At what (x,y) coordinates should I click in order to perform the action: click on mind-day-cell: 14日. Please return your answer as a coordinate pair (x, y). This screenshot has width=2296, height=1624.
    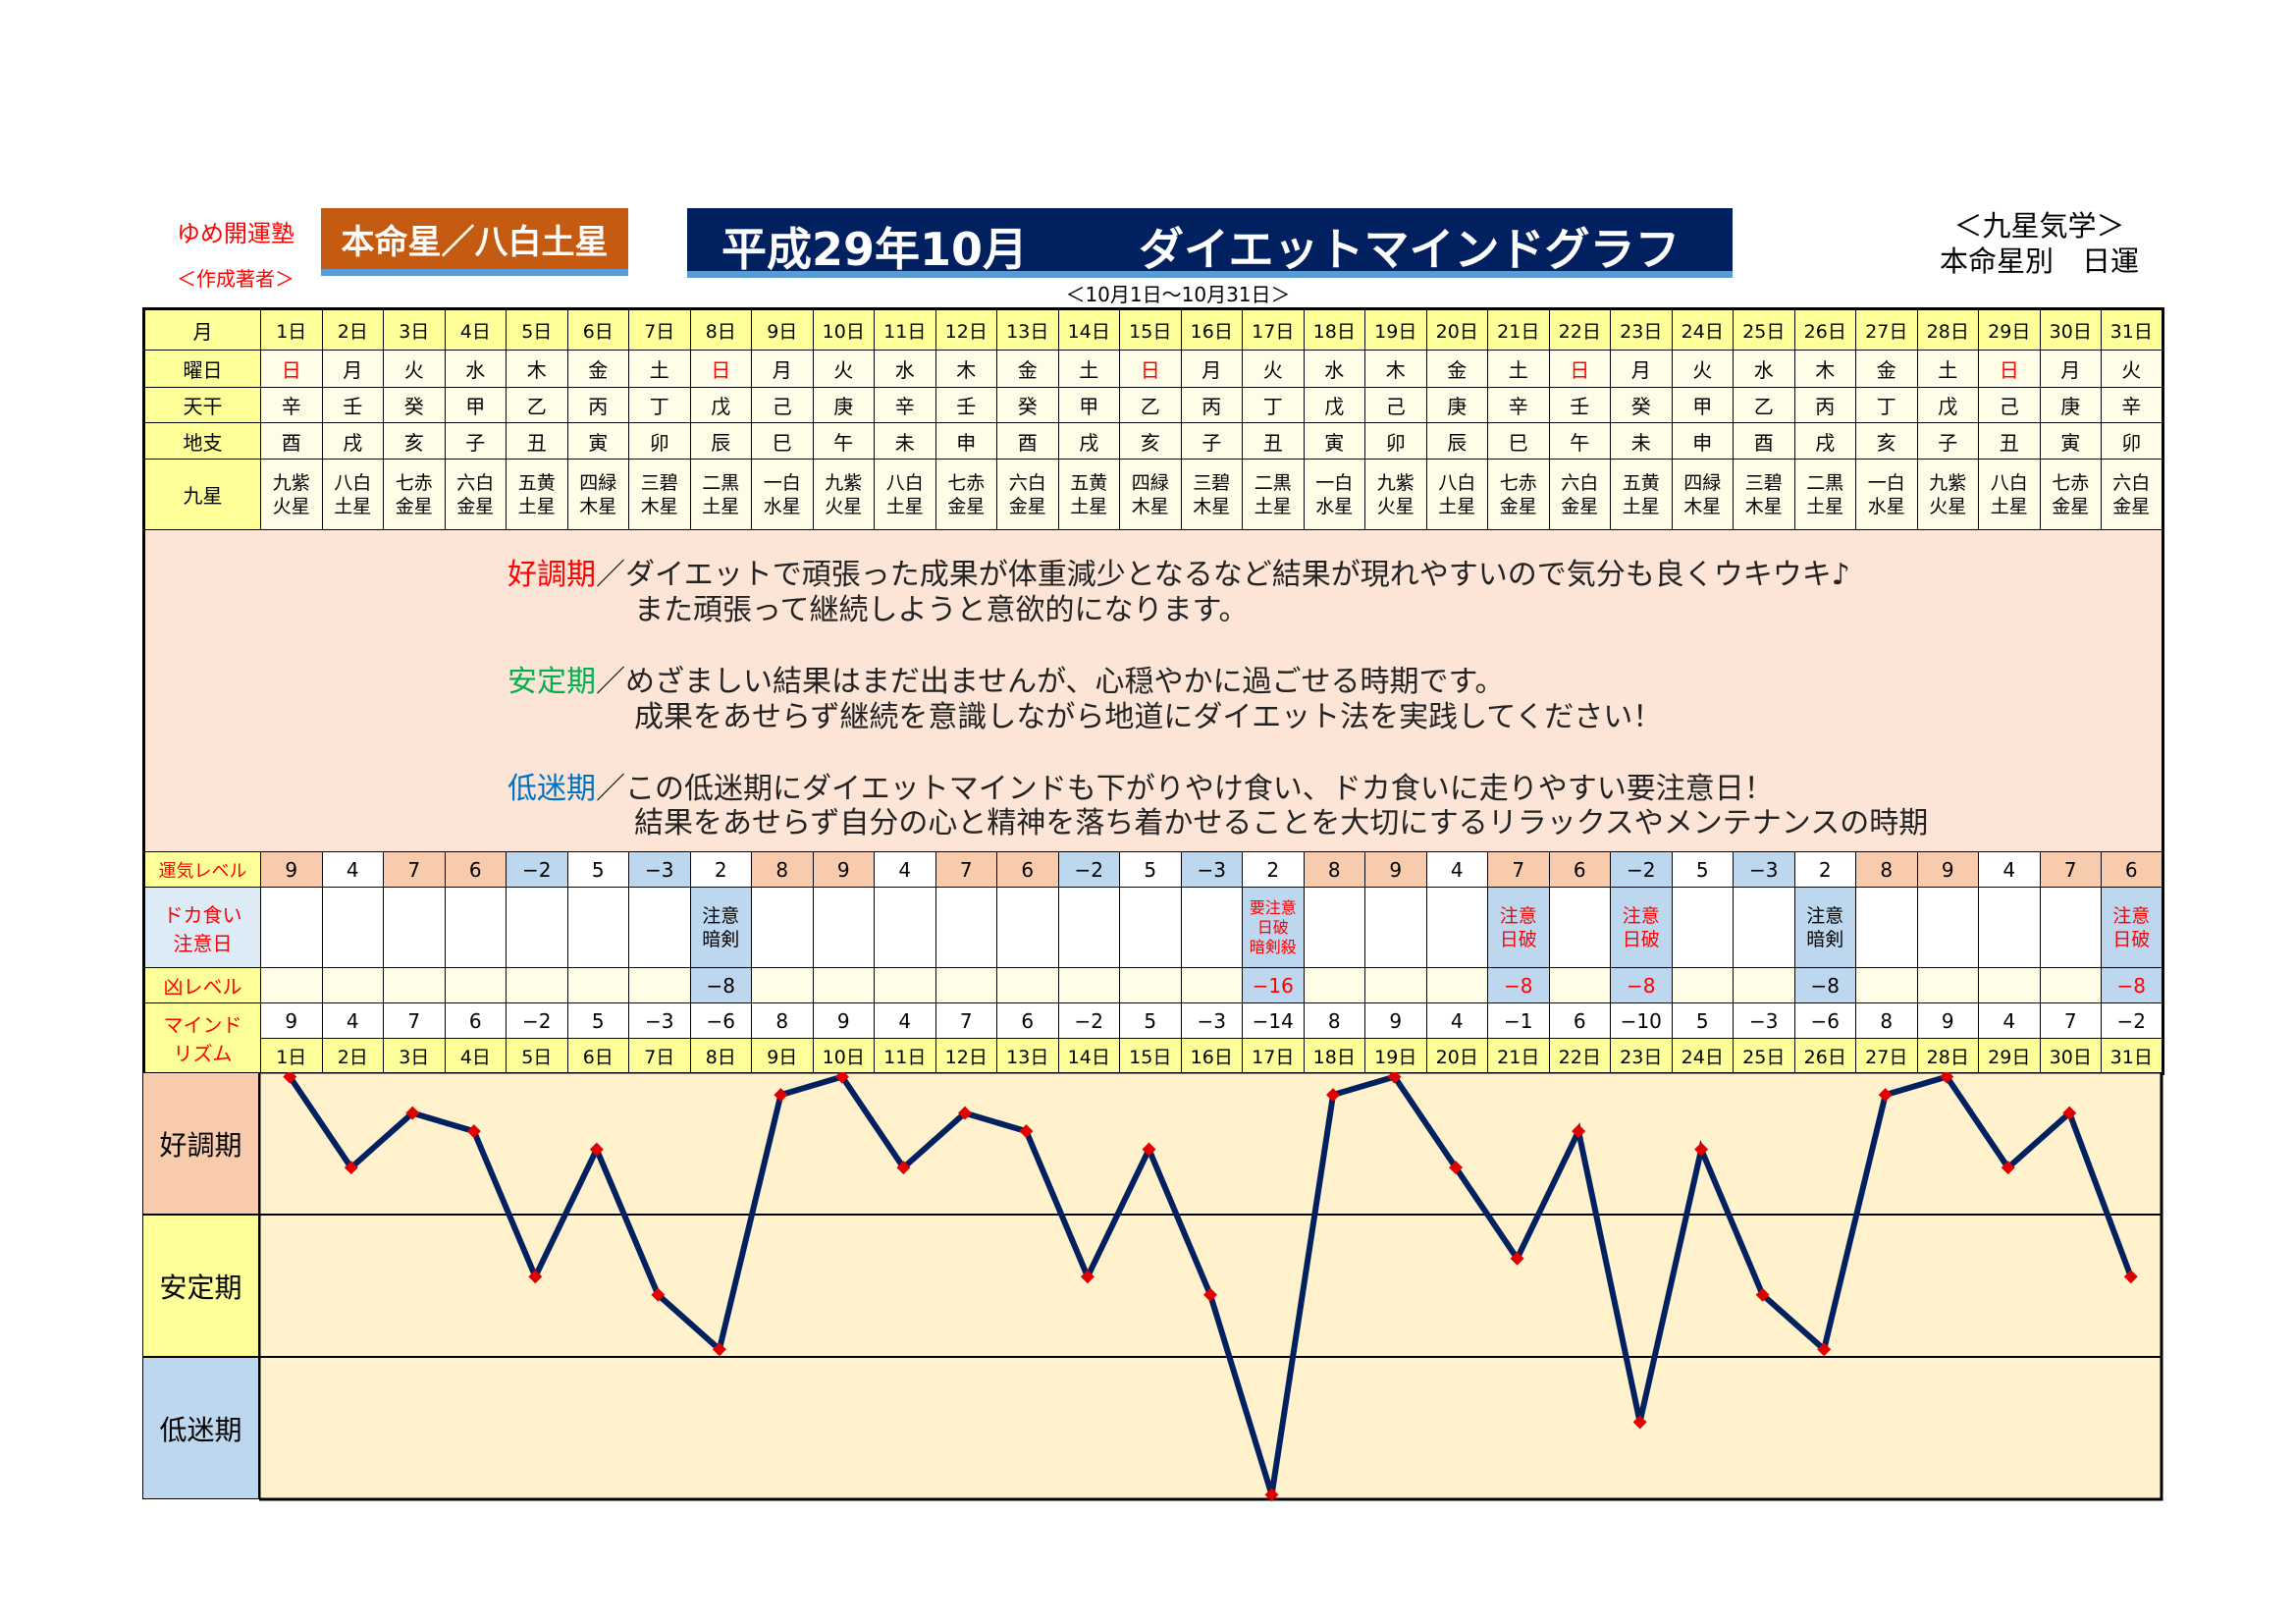
    Looking at the image, I should click on (1088, 1056).